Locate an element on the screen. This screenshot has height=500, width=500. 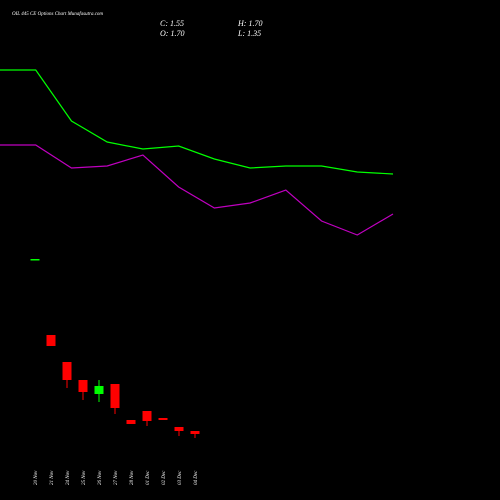
x-tick-label: 02 Dec is located at coordinates (164, 477).